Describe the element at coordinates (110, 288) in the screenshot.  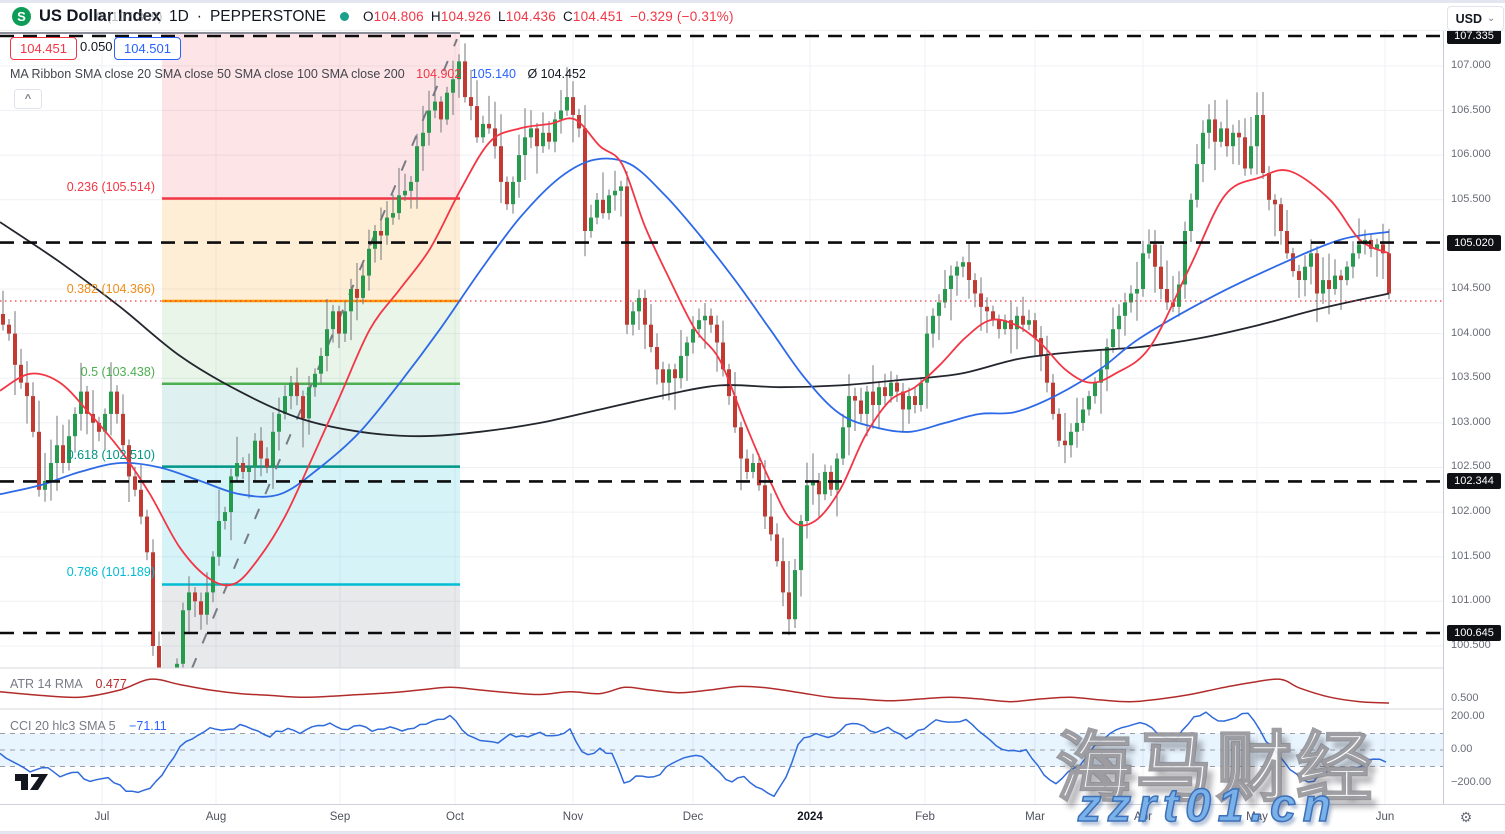
I see `fib-level-label-0.382: 0.382 (104.366)` at that location.